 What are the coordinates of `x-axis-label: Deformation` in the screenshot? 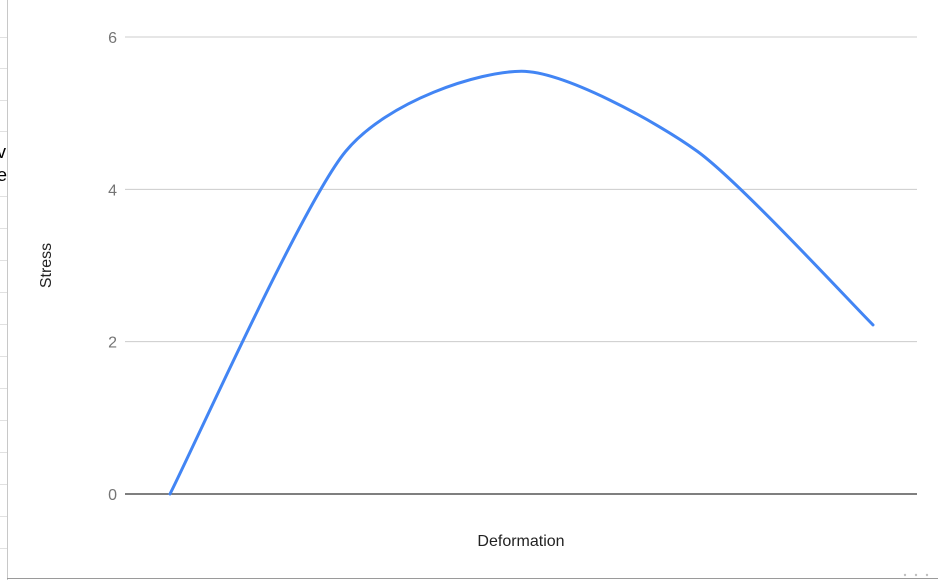 It's located at (520, 541).